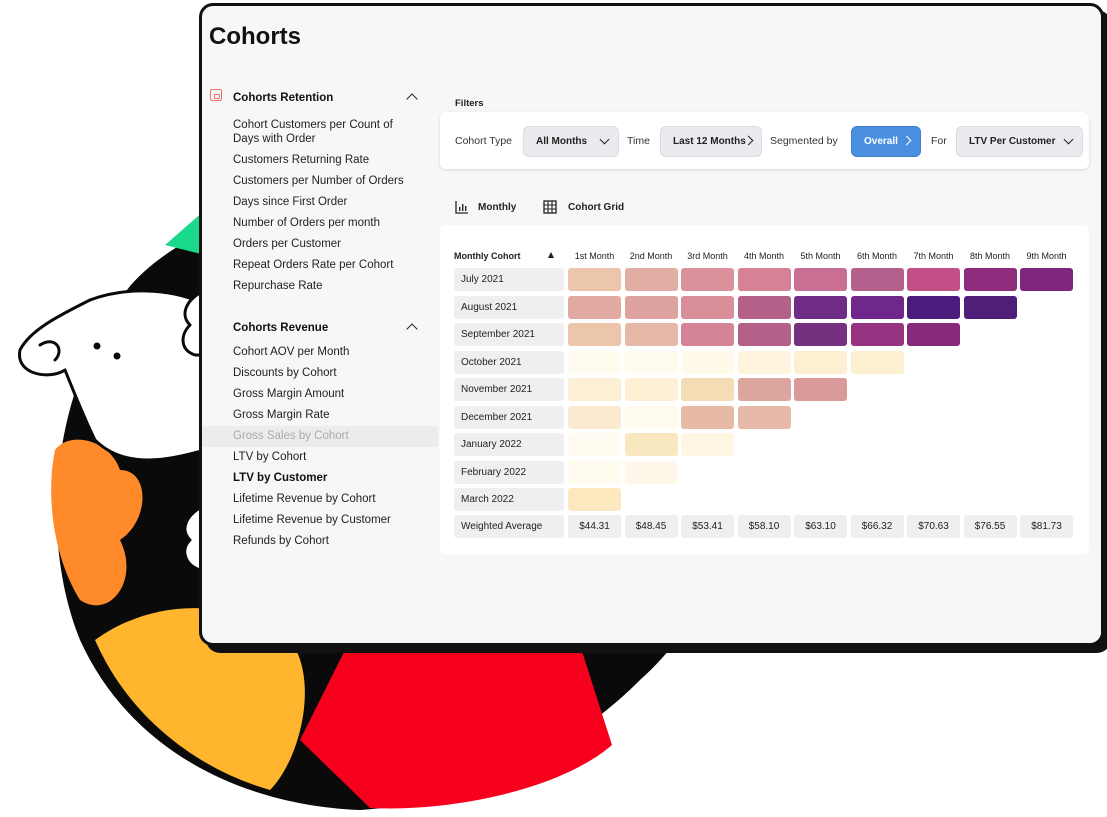  Describe the element at coordinates (594, 526) in the screenshot. I see `weighted-average-value: $44.31` at that location.